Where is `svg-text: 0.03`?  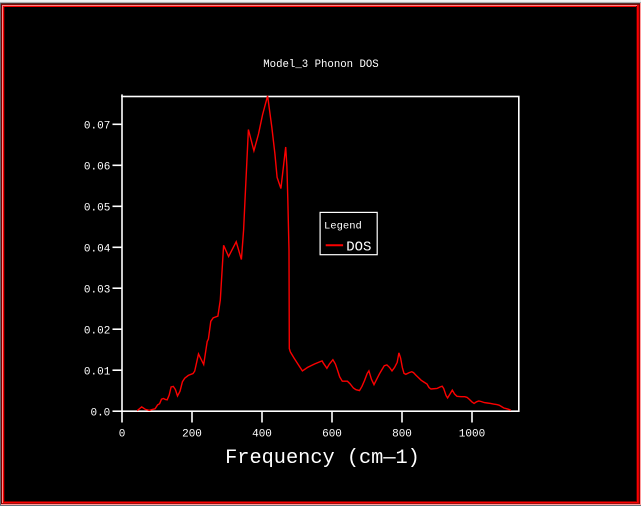 svg-text: 0.03 is located at coordinates (97, 290).